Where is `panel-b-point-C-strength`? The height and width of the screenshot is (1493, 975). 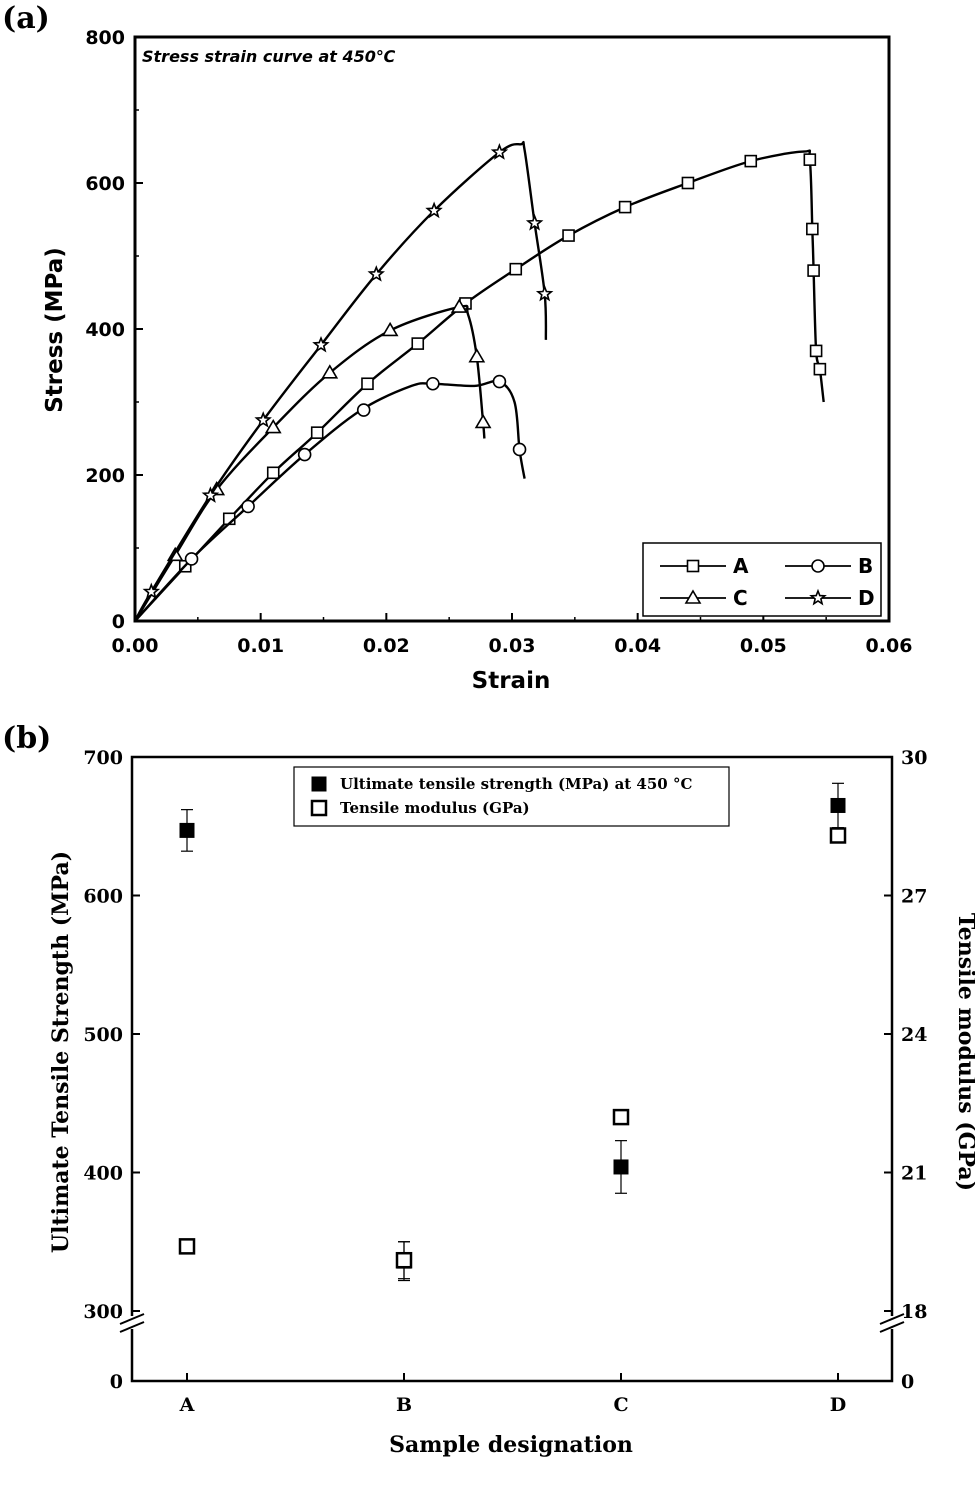 panel-b-point-C-strength is located at coordinates (621, 1167).